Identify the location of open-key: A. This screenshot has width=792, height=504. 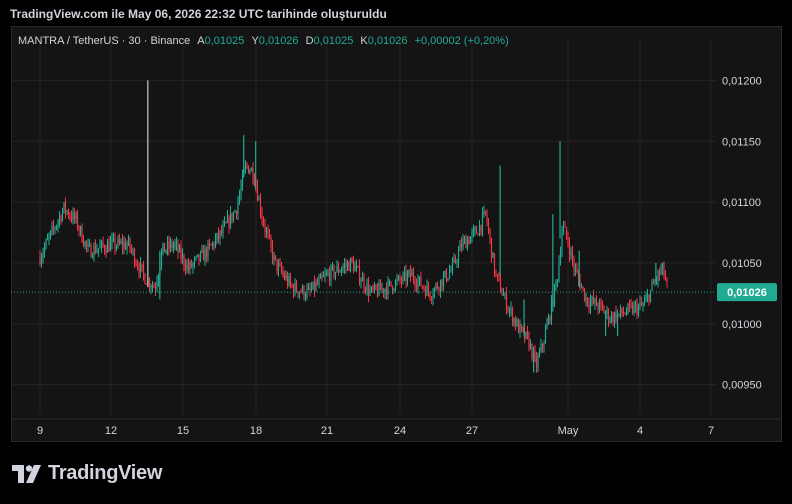
(201, 41).